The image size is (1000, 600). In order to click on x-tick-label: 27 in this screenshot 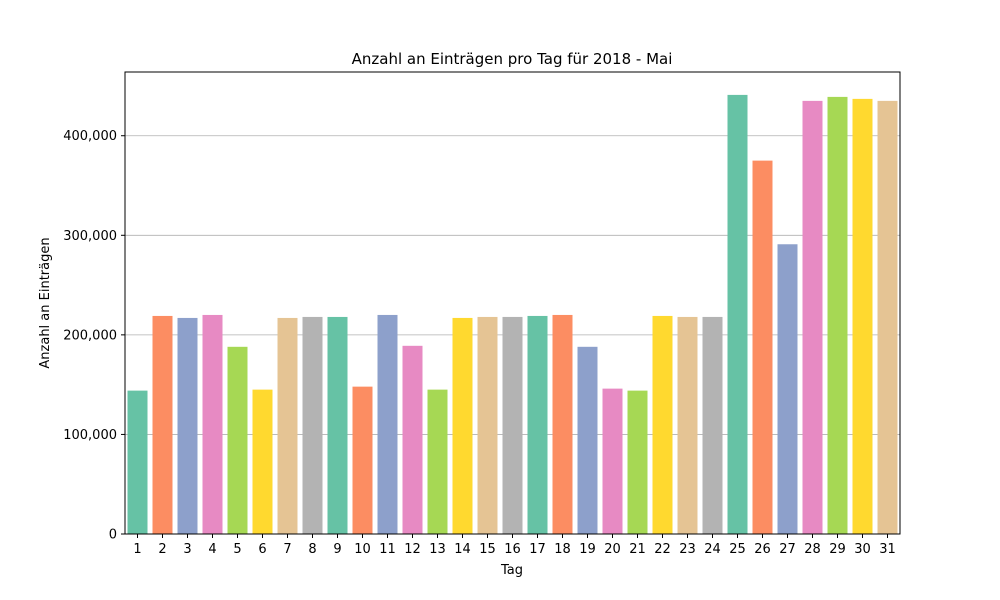, I will do `click(787, 549)`.